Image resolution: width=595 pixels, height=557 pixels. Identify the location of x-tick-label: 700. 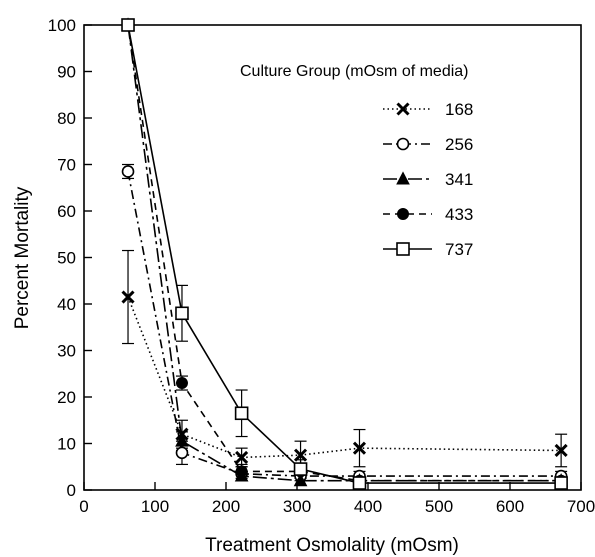
(581, 506).